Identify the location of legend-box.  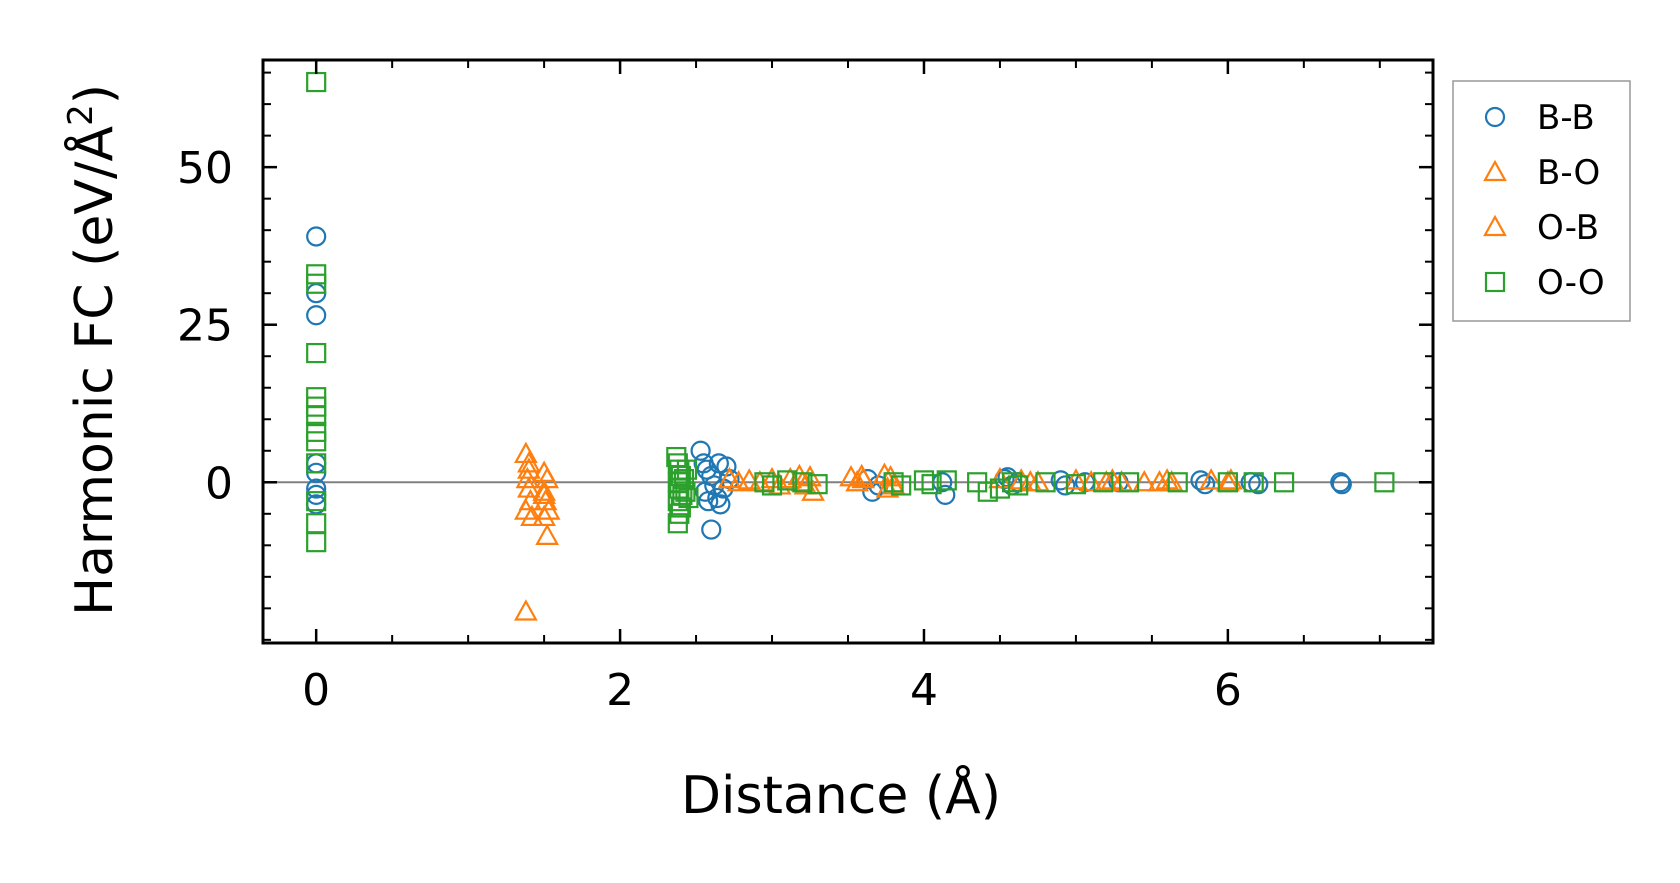
(1541, 201).